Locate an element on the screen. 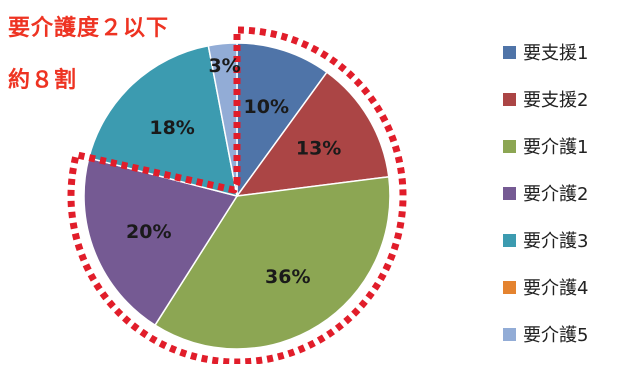 The image size is (617, 368). data-label-7: 3% is located at coordinates (224, 66).